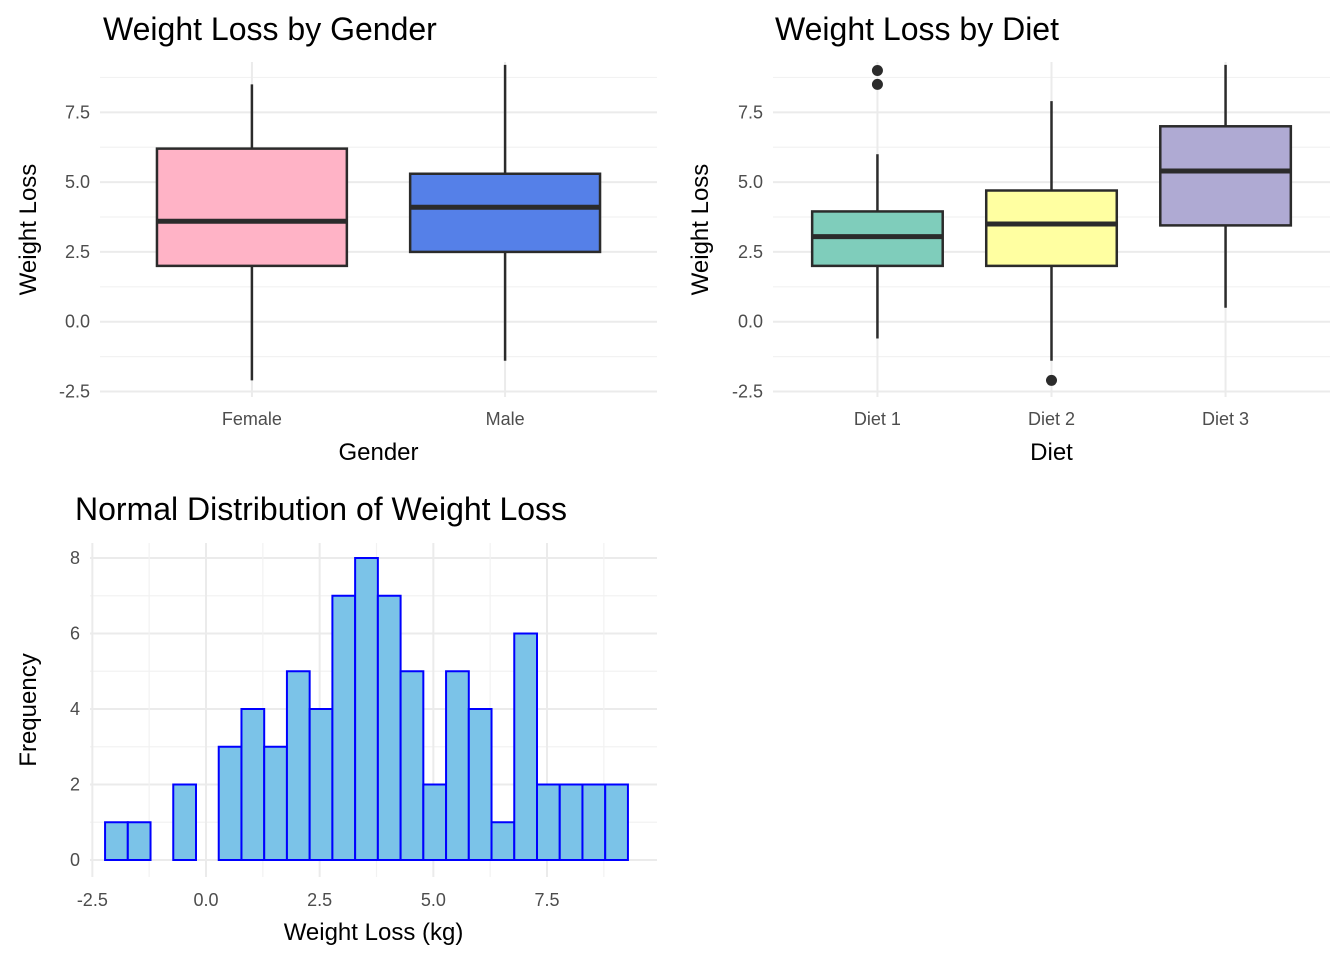 Image resolution: width=1344 pixels, height=960 pixels. I want to click on chart-title: Weight Loss by Diet, so click(917, 29).